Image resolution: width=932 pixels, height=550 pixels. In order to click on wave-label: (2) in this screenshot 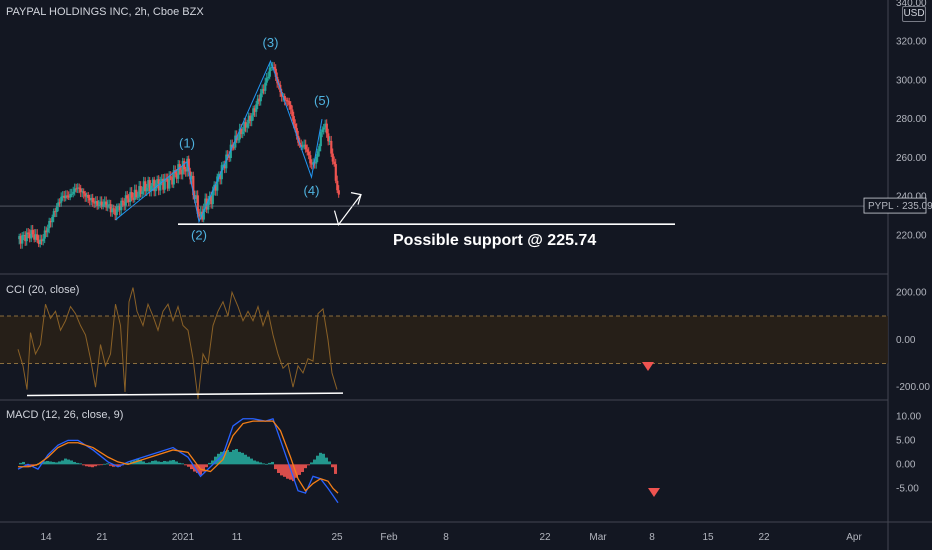, I will do `click(199, 235)`.